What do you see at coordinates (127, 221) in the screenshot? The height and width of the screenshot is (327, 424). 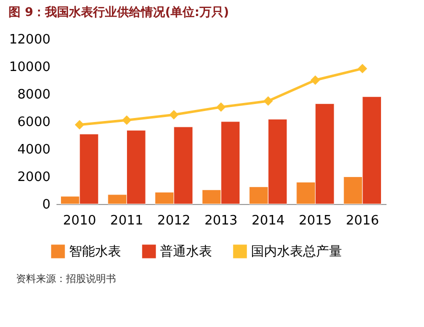 I see `x-tick-label: 2011` at bounding box center [127, 221].